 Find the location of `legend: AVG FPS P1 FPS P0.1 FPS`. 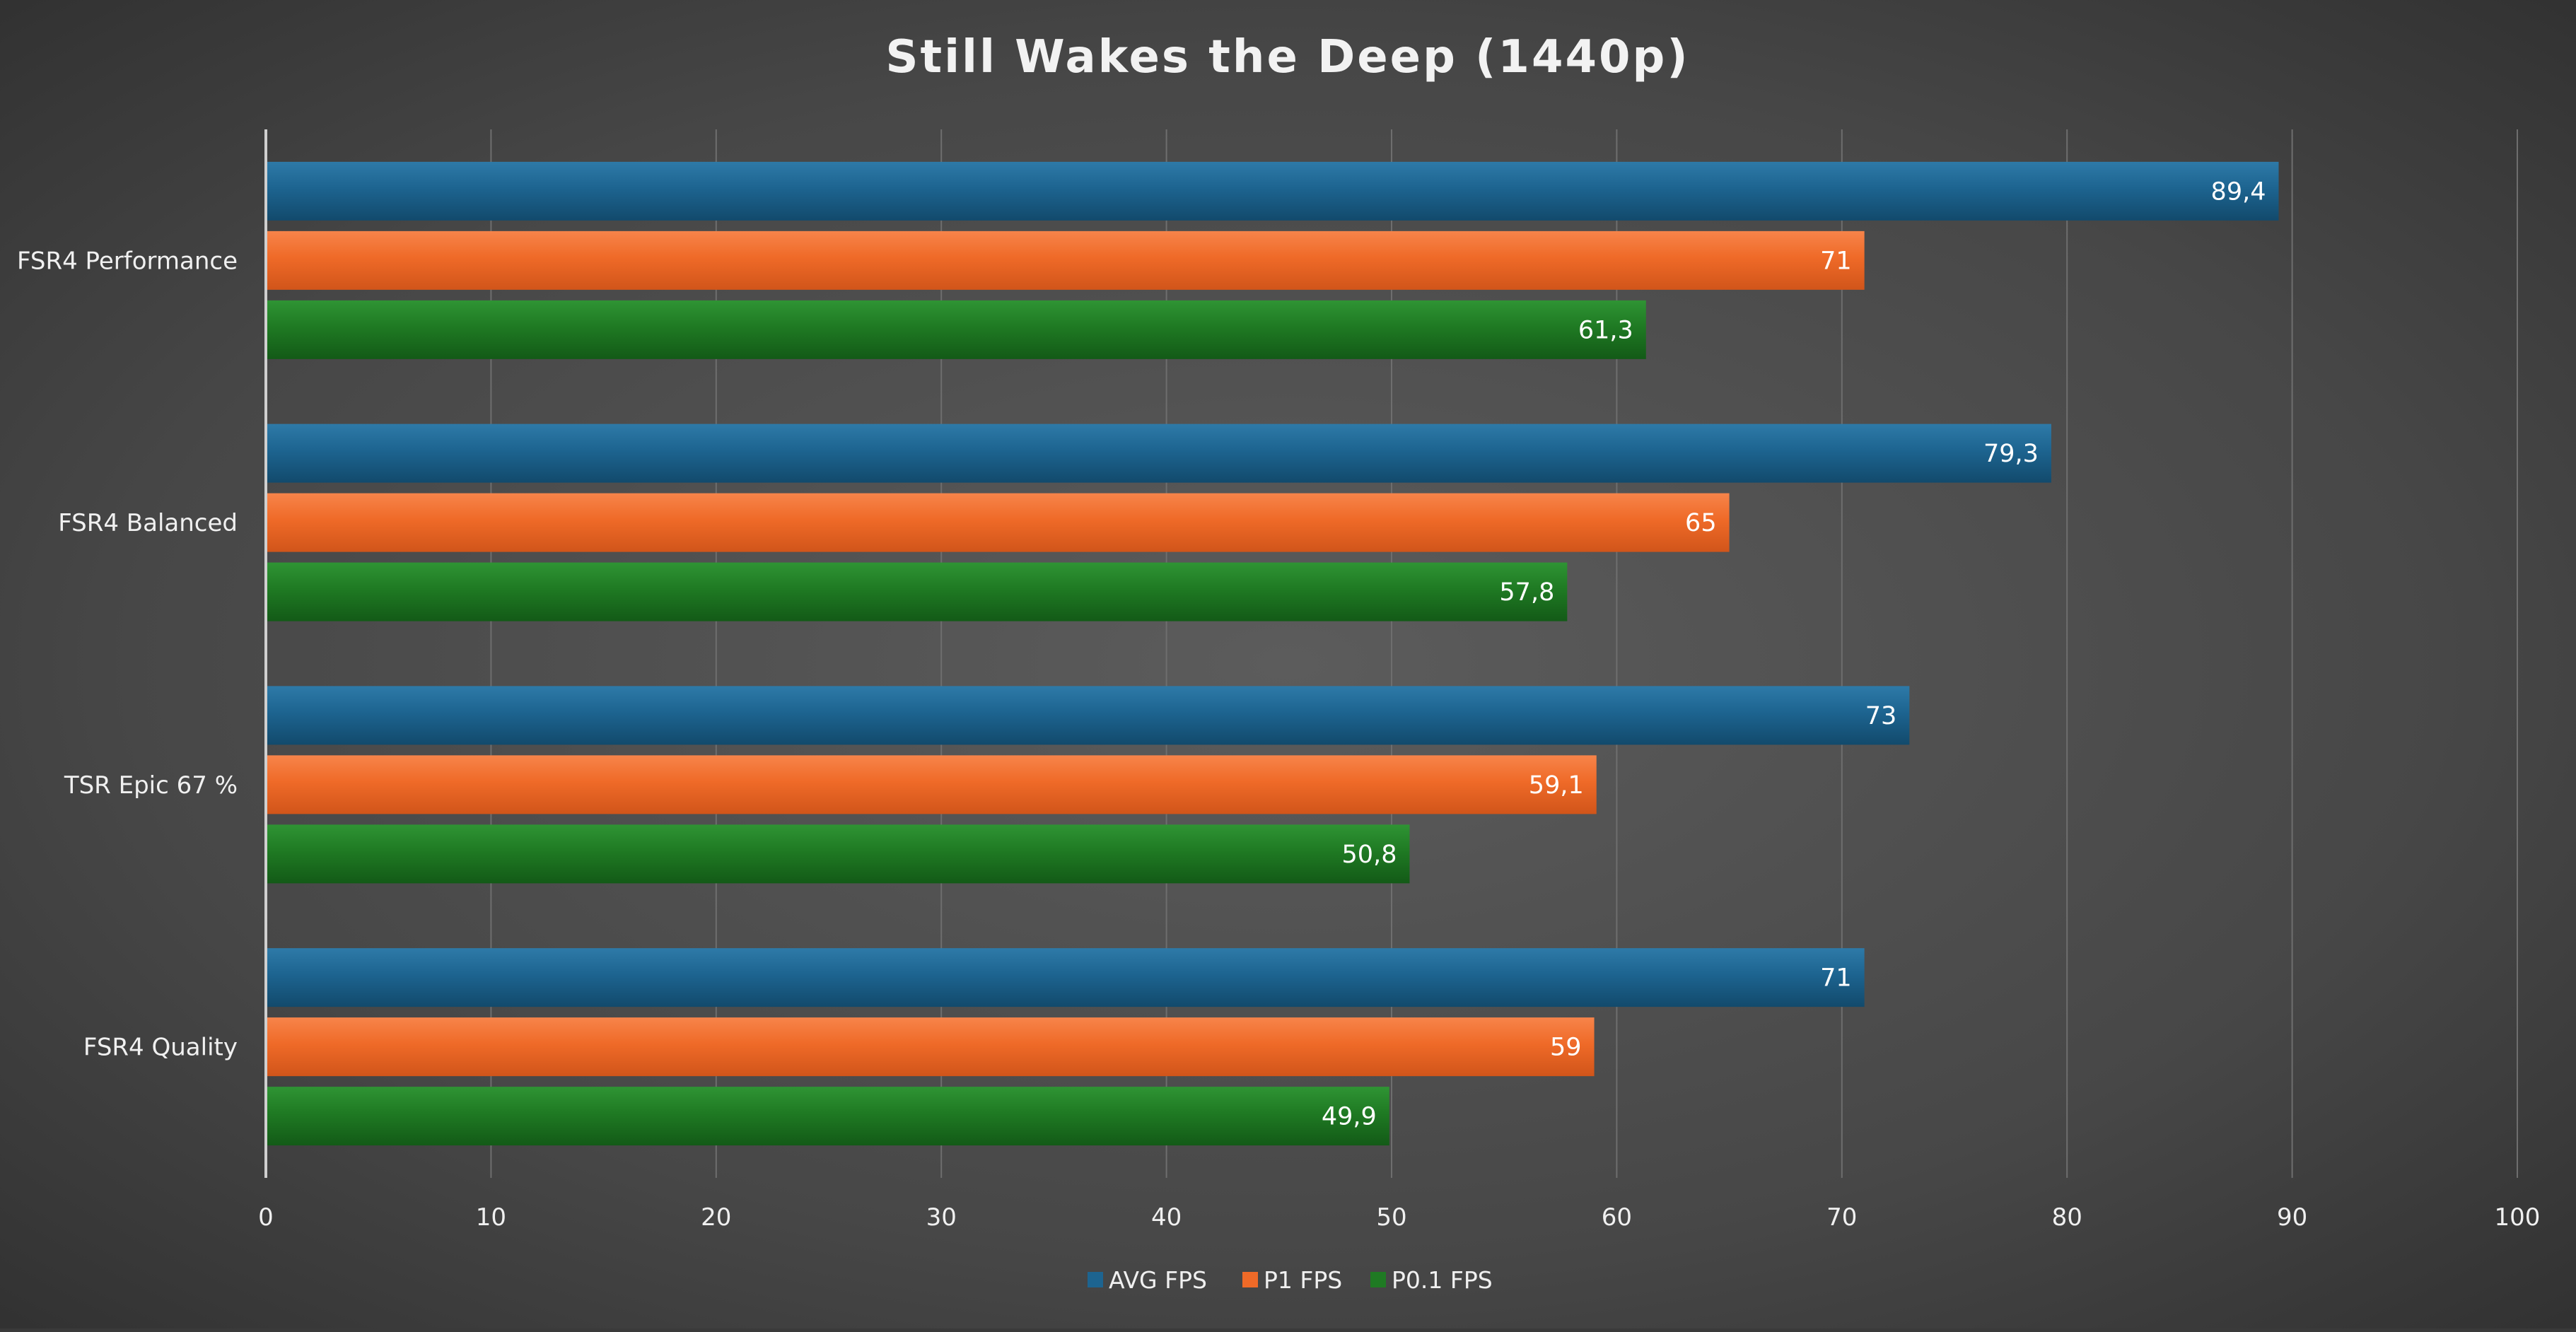

legend: AVG FPS P1 FPS P0.1 FPS is located at coordinates (1290, 1280).